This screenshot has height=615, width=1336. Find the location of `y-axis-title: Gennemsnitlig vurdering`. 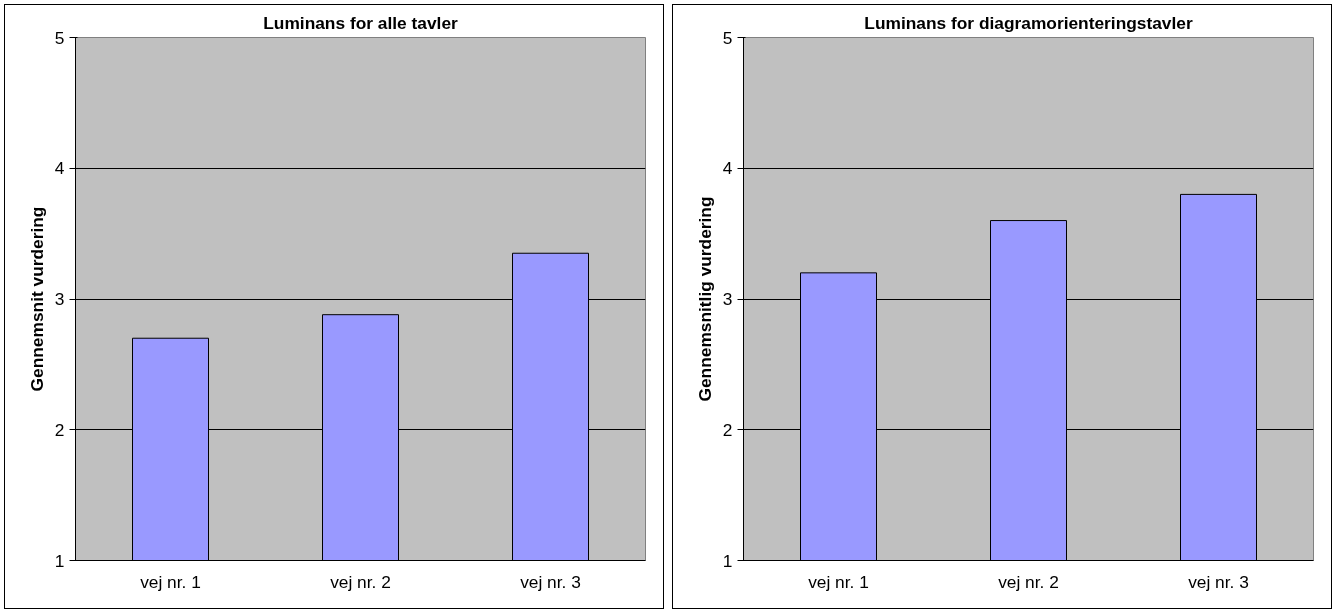

y-axis-title: Gennemsnitlig vurdering is located at coordinates (704, 299).